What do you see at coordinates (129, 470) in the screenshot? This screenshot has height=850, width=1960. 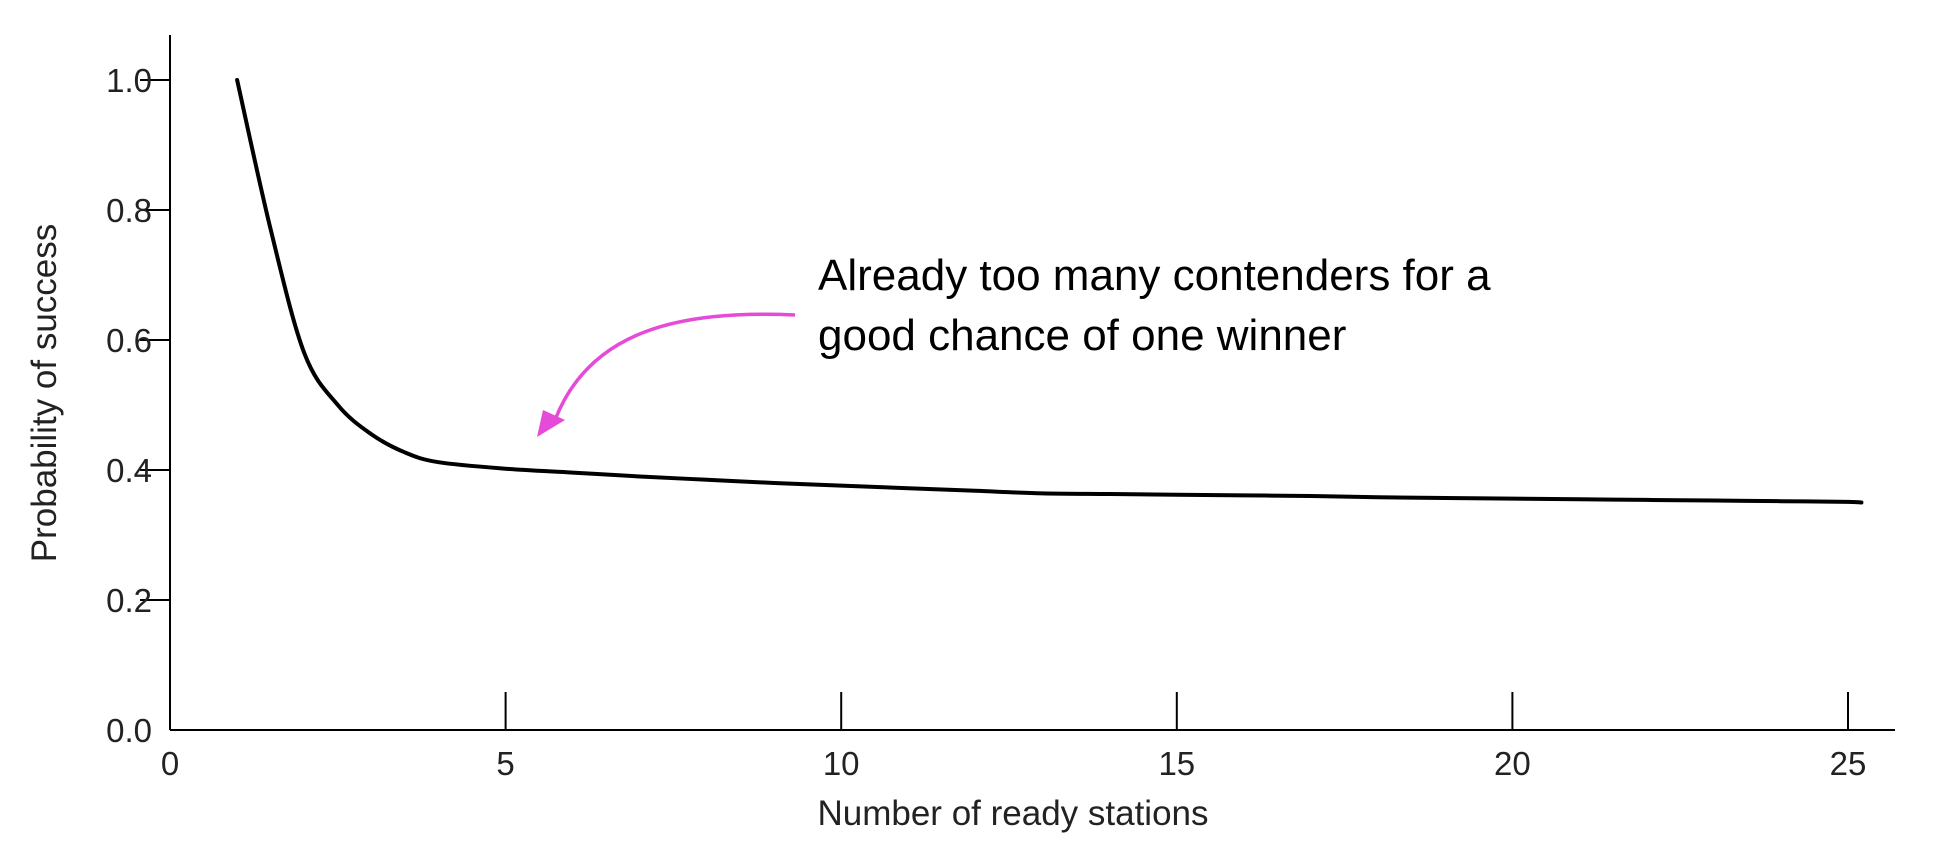 I see `y-tick-label: 0.4` at bounding box center [129, 470].